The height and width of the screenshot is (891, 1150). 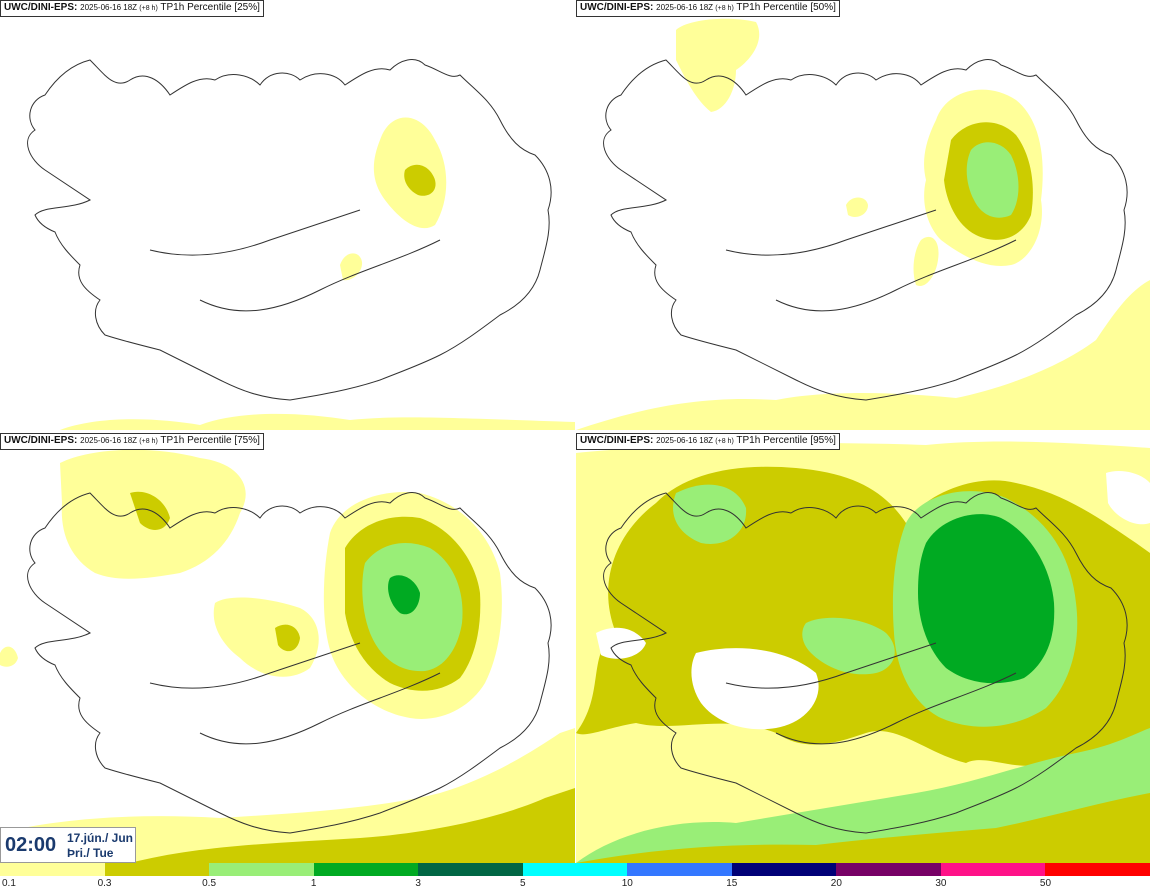 I want to click on valid-weekday: Þri./ Tue, so click(x=90, y=853).